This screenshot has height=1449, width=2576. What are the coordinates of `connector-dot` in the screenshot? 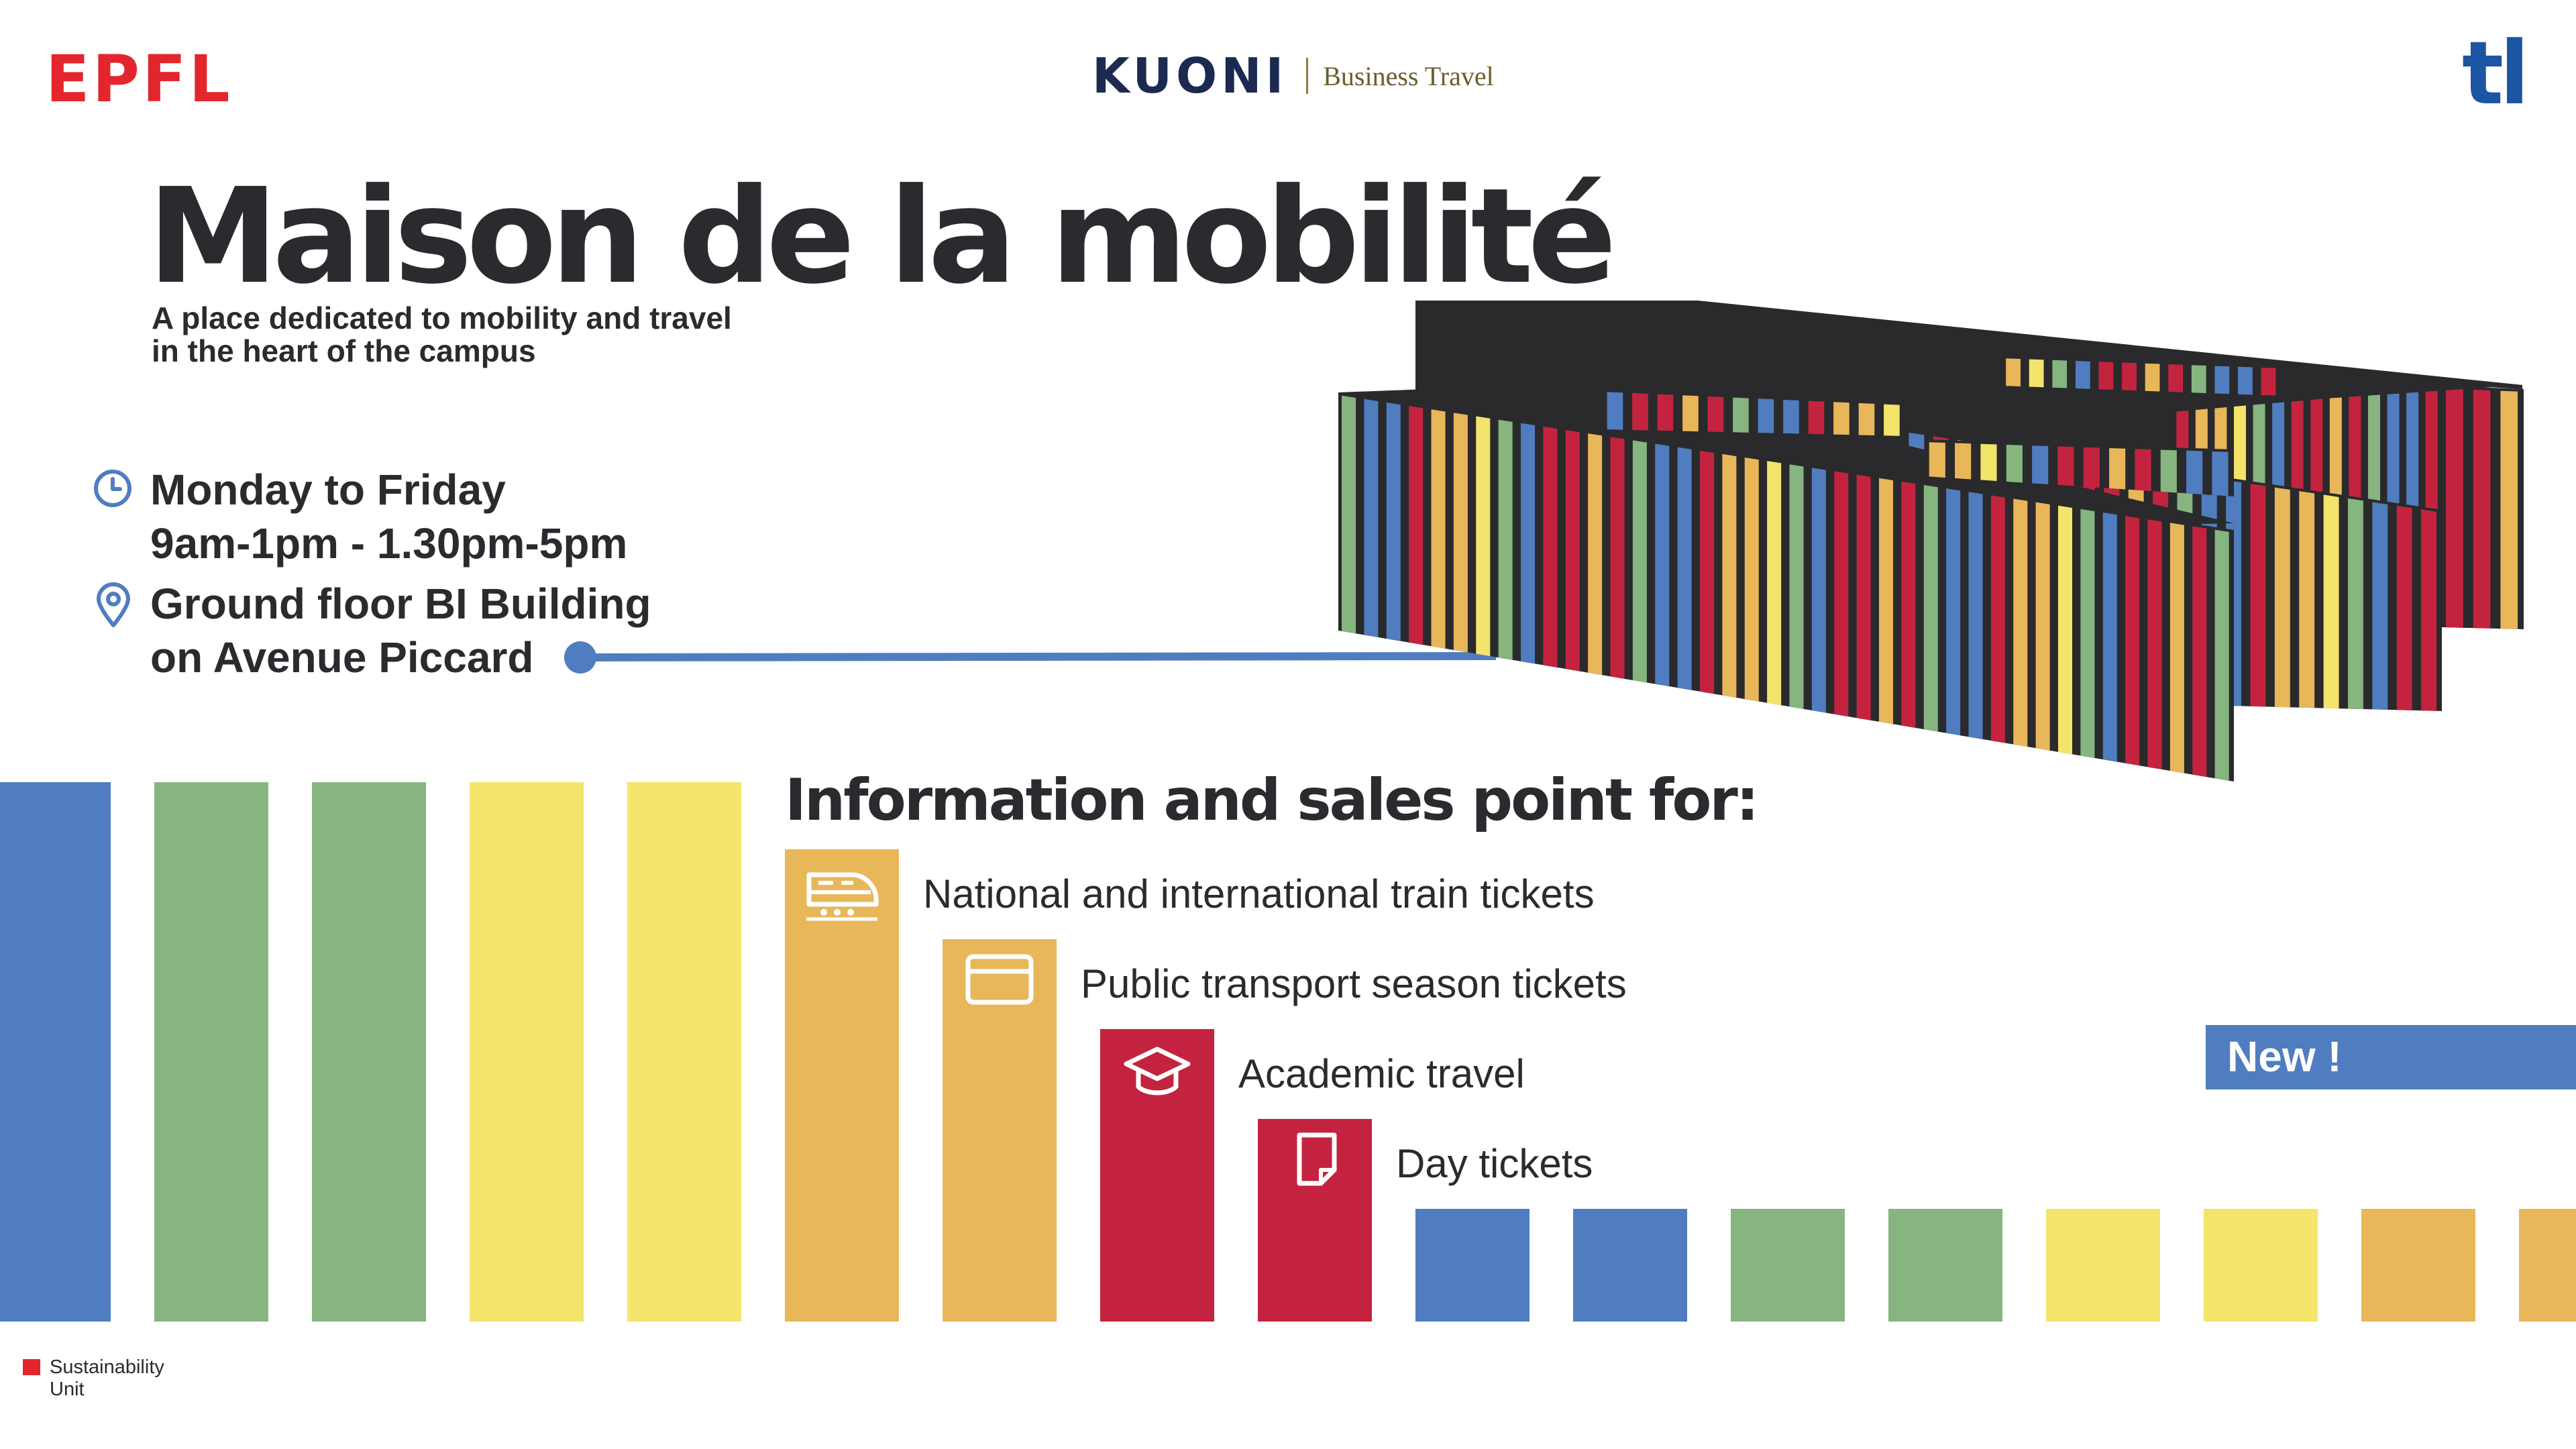 It's located at (580, 657).